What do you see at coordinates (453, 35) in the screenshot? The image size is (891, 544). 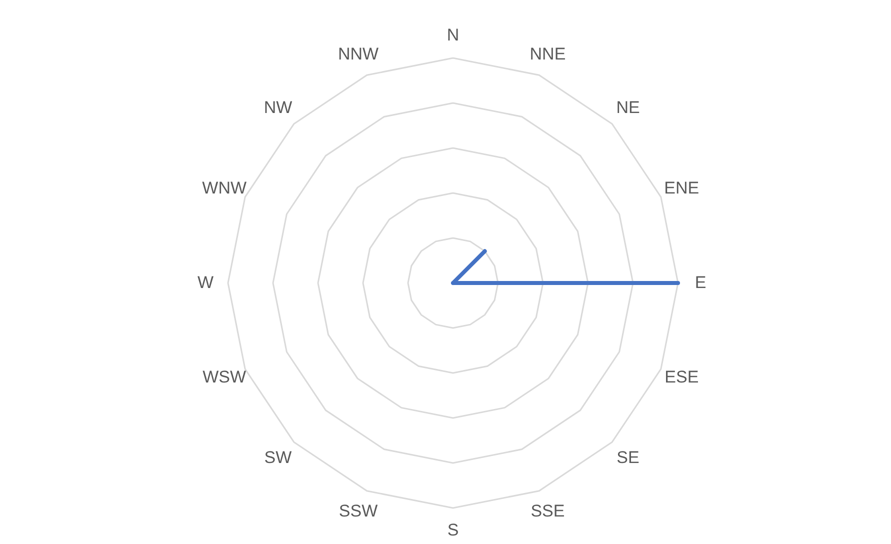 I see `spoke-label: N` at bounding box center [453, 35].